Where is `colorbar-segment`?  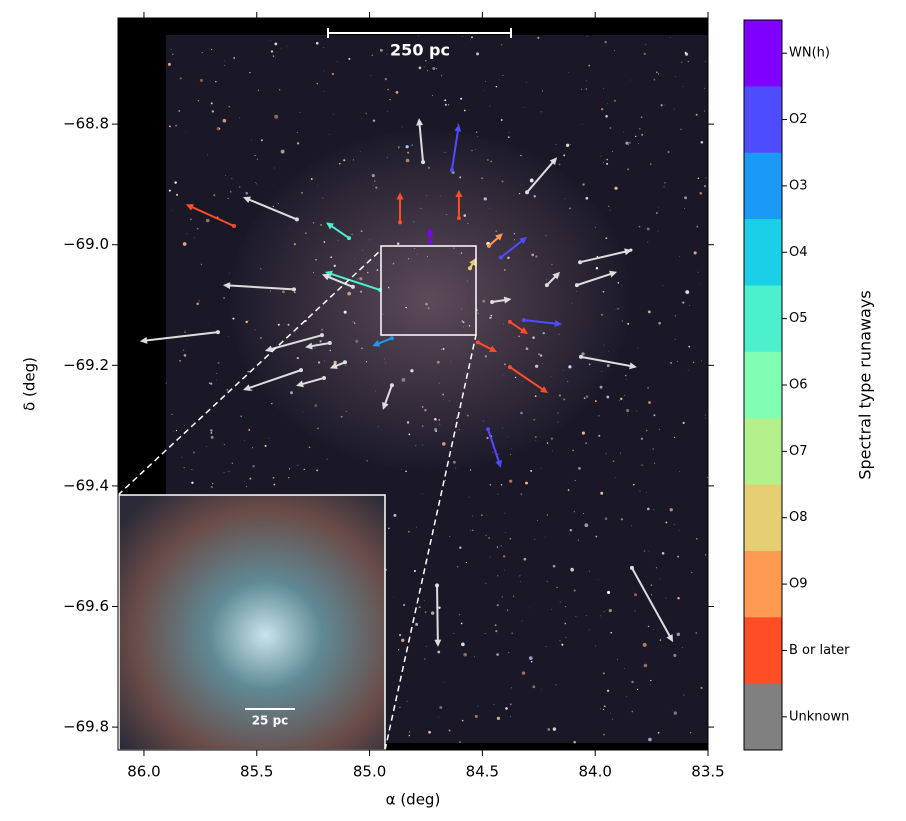
colorbar-segment is located at coordinates (763, 584).